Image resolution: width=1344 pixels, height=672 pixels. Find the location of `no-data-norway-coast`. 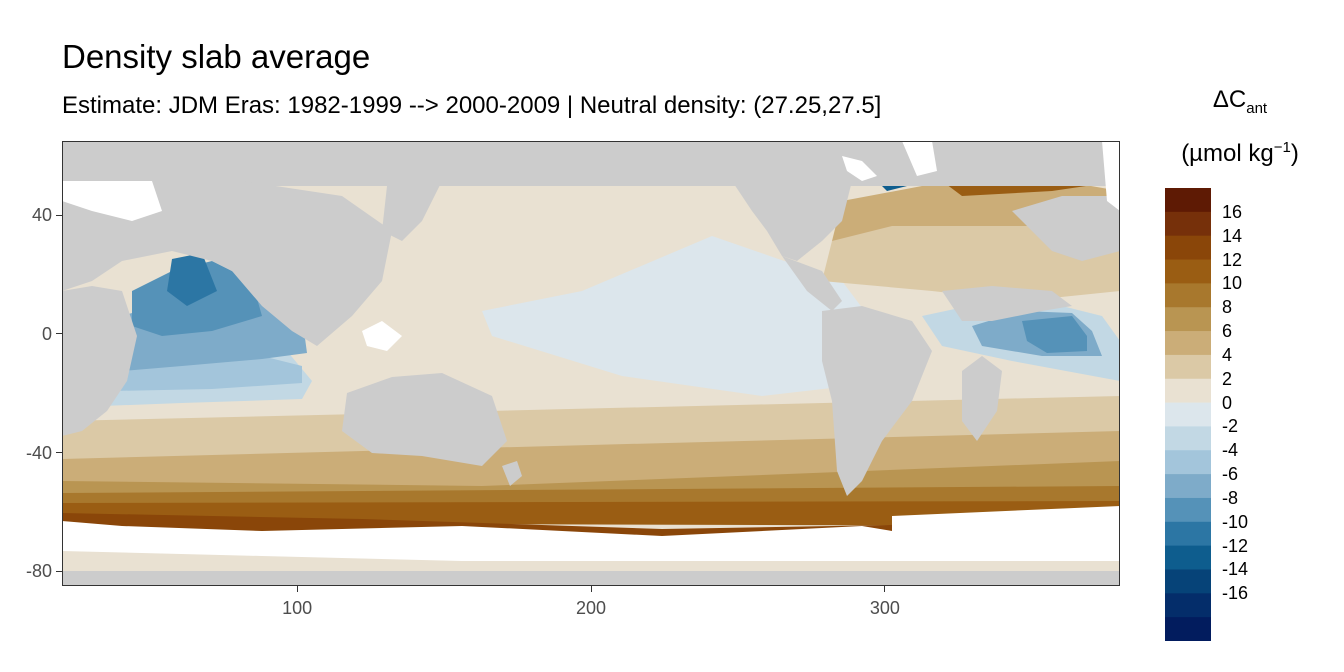

no-data-norway-coast is located at coordinates (1111, 176).